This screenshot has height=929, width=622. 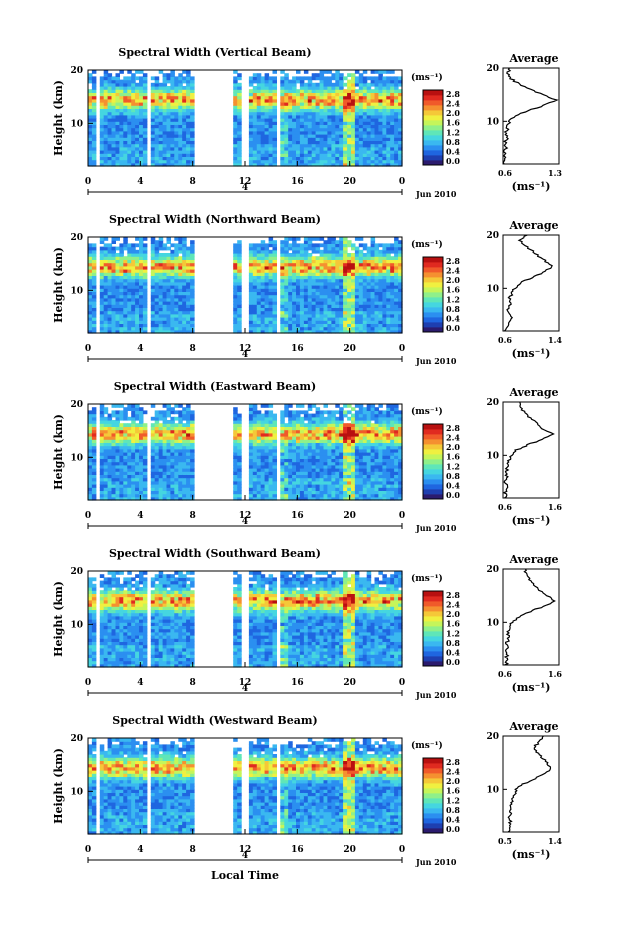 What do you see at coordinates (531, 186) in the screenshot?
I see `avg-x-unit: (ms⁻¹)` at bounding box center [531, 186].